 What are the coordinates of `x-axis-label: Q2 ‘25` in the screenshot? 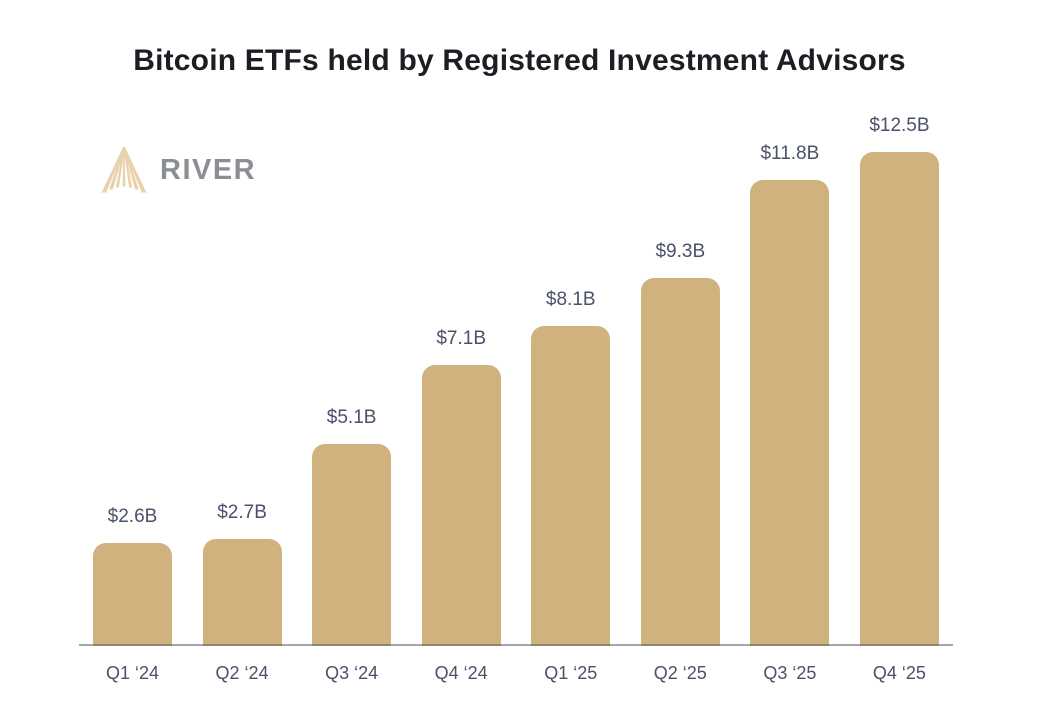 It's located at (680, 673).